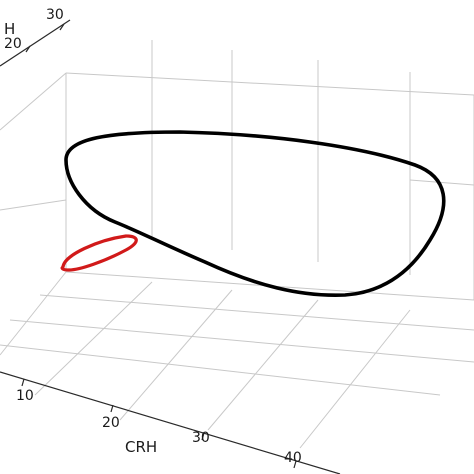  I want to click on x-tick-label: 30, so click(201, 438).